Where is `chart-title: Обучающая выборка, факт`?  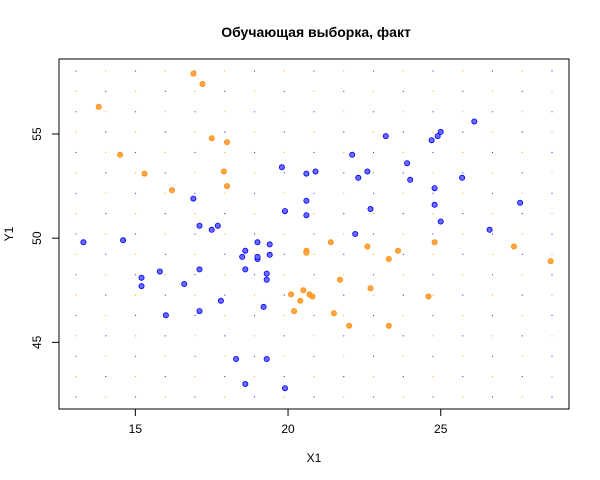
chart-title: Обучающая выборка, факт is located at coordinates (316, 32).